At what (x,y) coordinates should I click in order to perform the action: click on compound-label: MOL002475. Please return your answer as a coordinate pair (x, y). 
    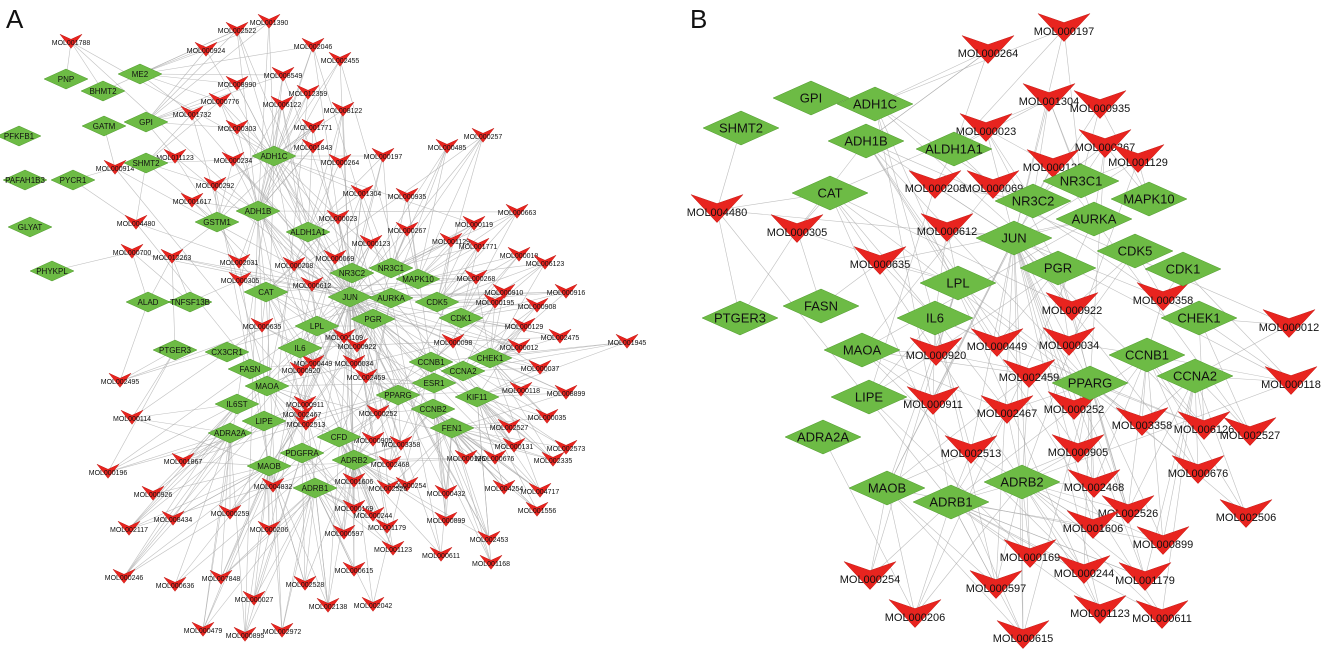
    Looking at the image, I should click on (560, 338).